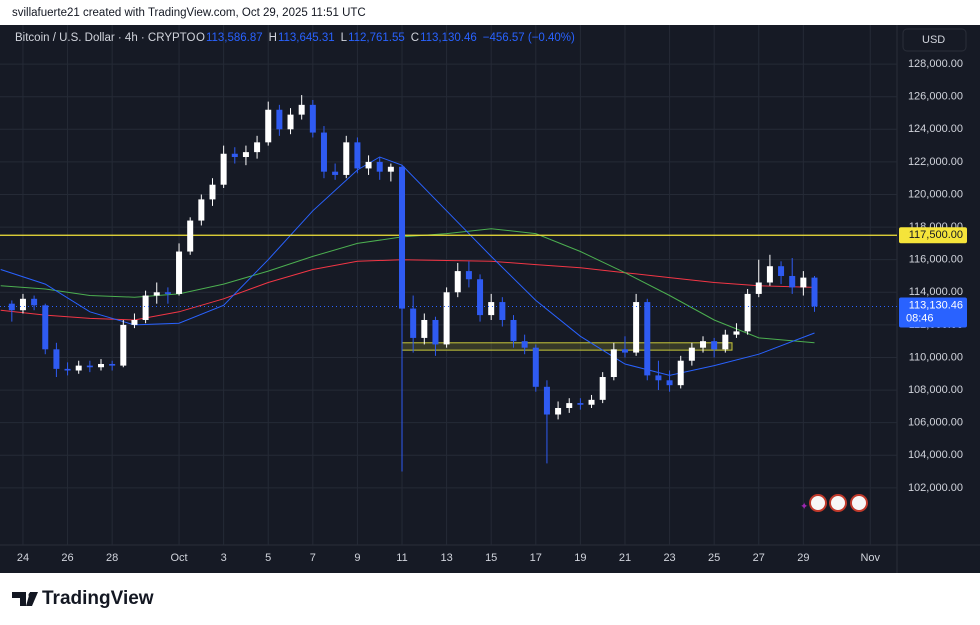 This screenshot has height=625, width=980. What do you see at coordinates (200, 38) in the screenshot?
I see `ohlc-key: O` at bounding box center [200, 38].